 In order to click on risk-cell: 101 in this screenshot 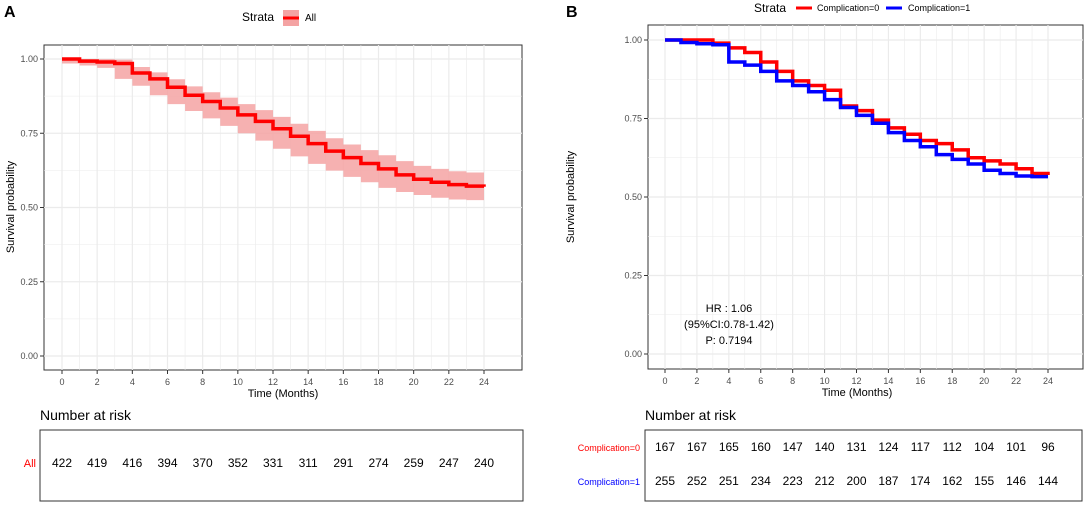, I will do `click(1016, 447)`.